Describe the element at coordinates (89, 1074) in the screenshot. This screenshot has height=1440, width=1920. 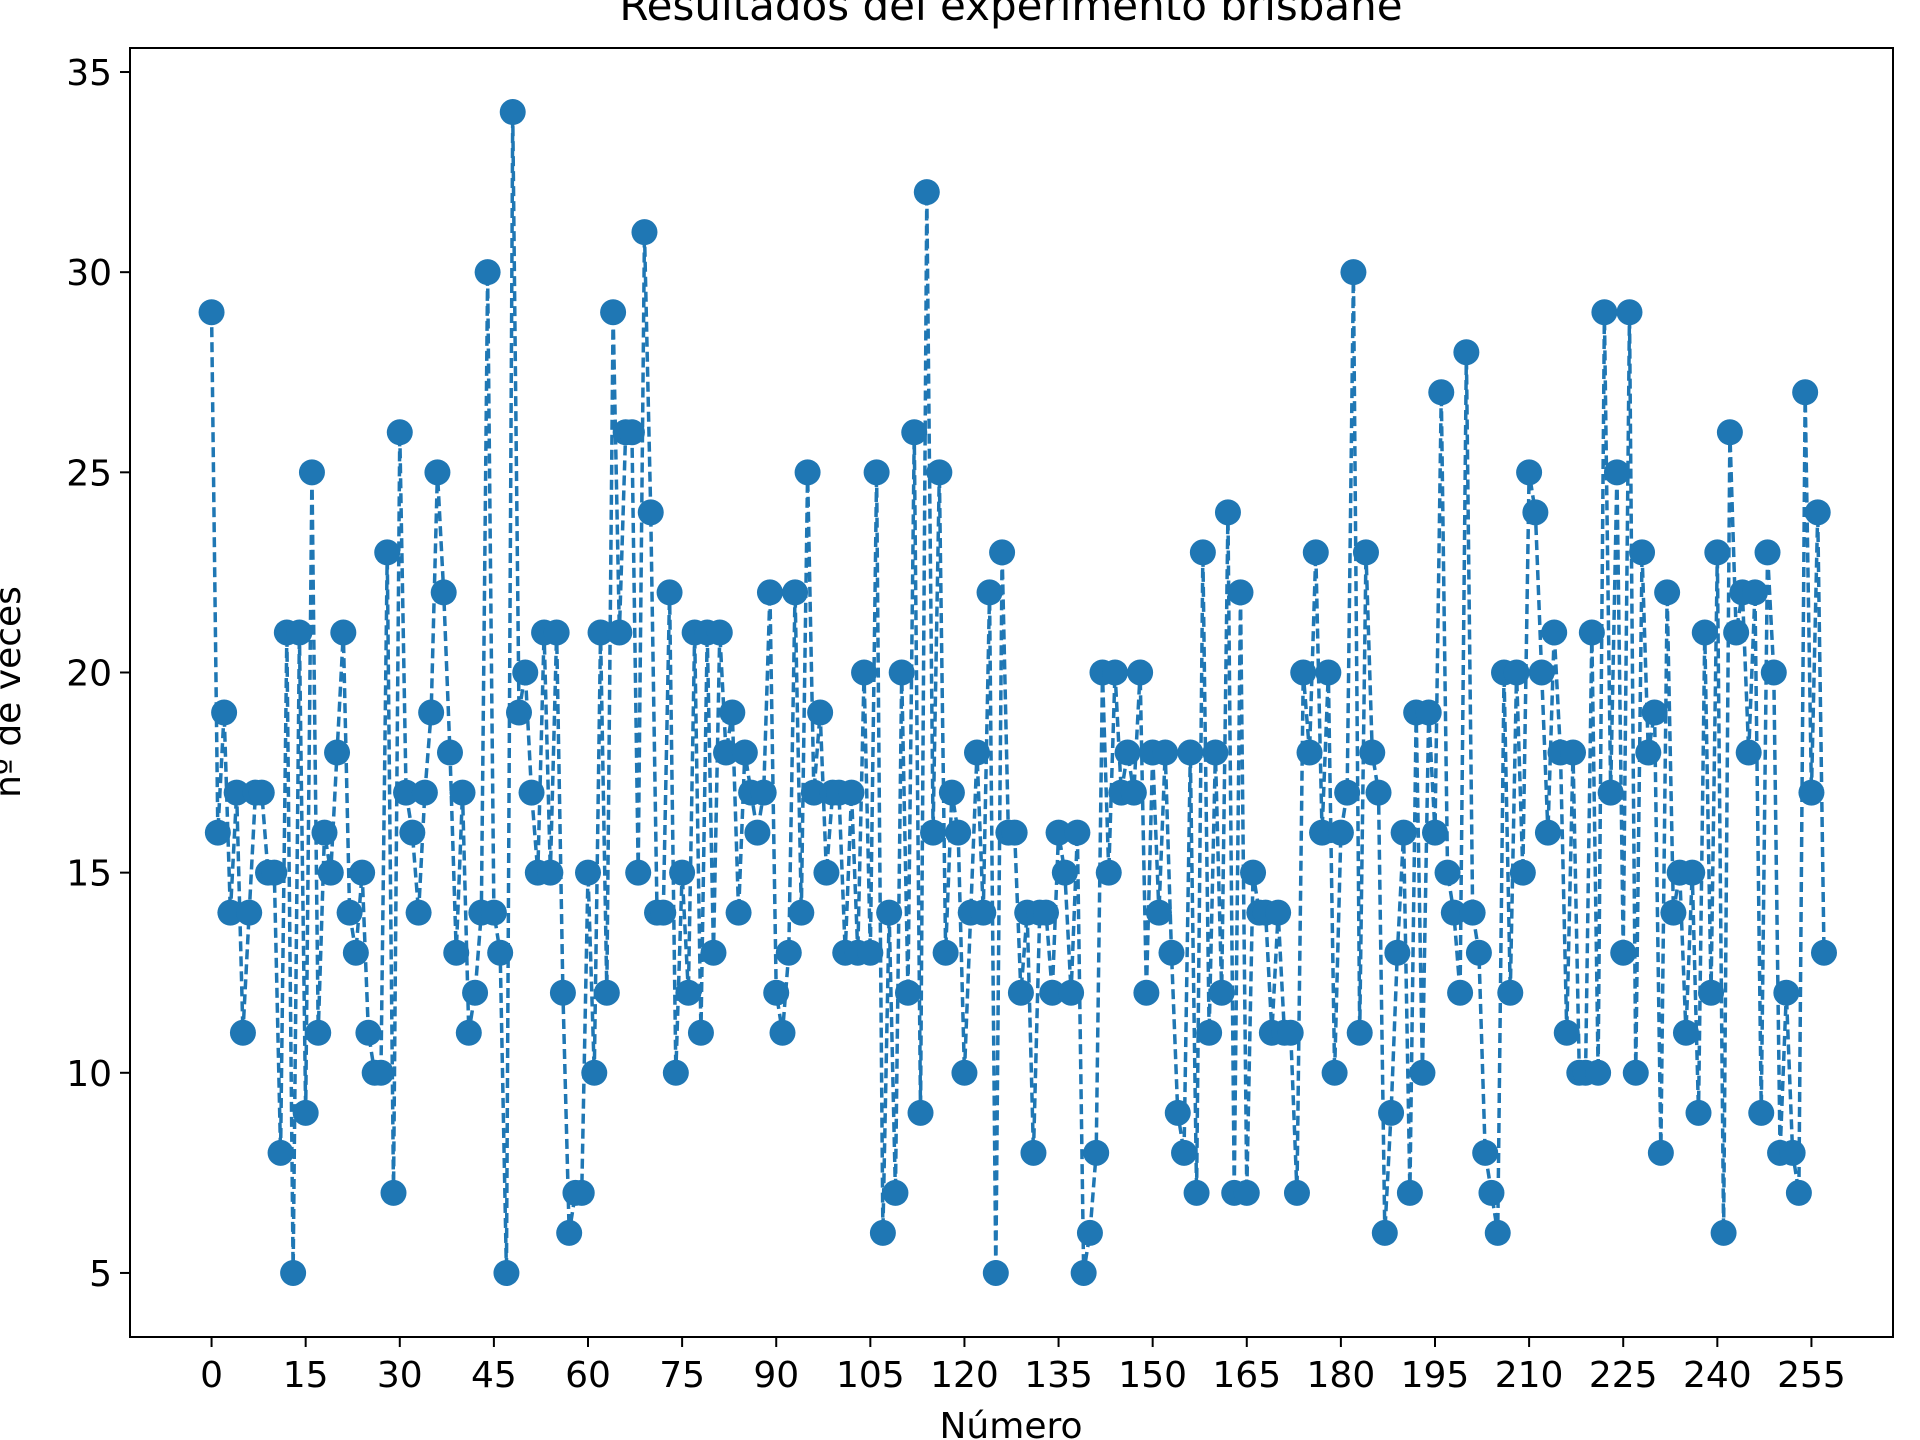
I see `y-tick-label: 10` at that location.